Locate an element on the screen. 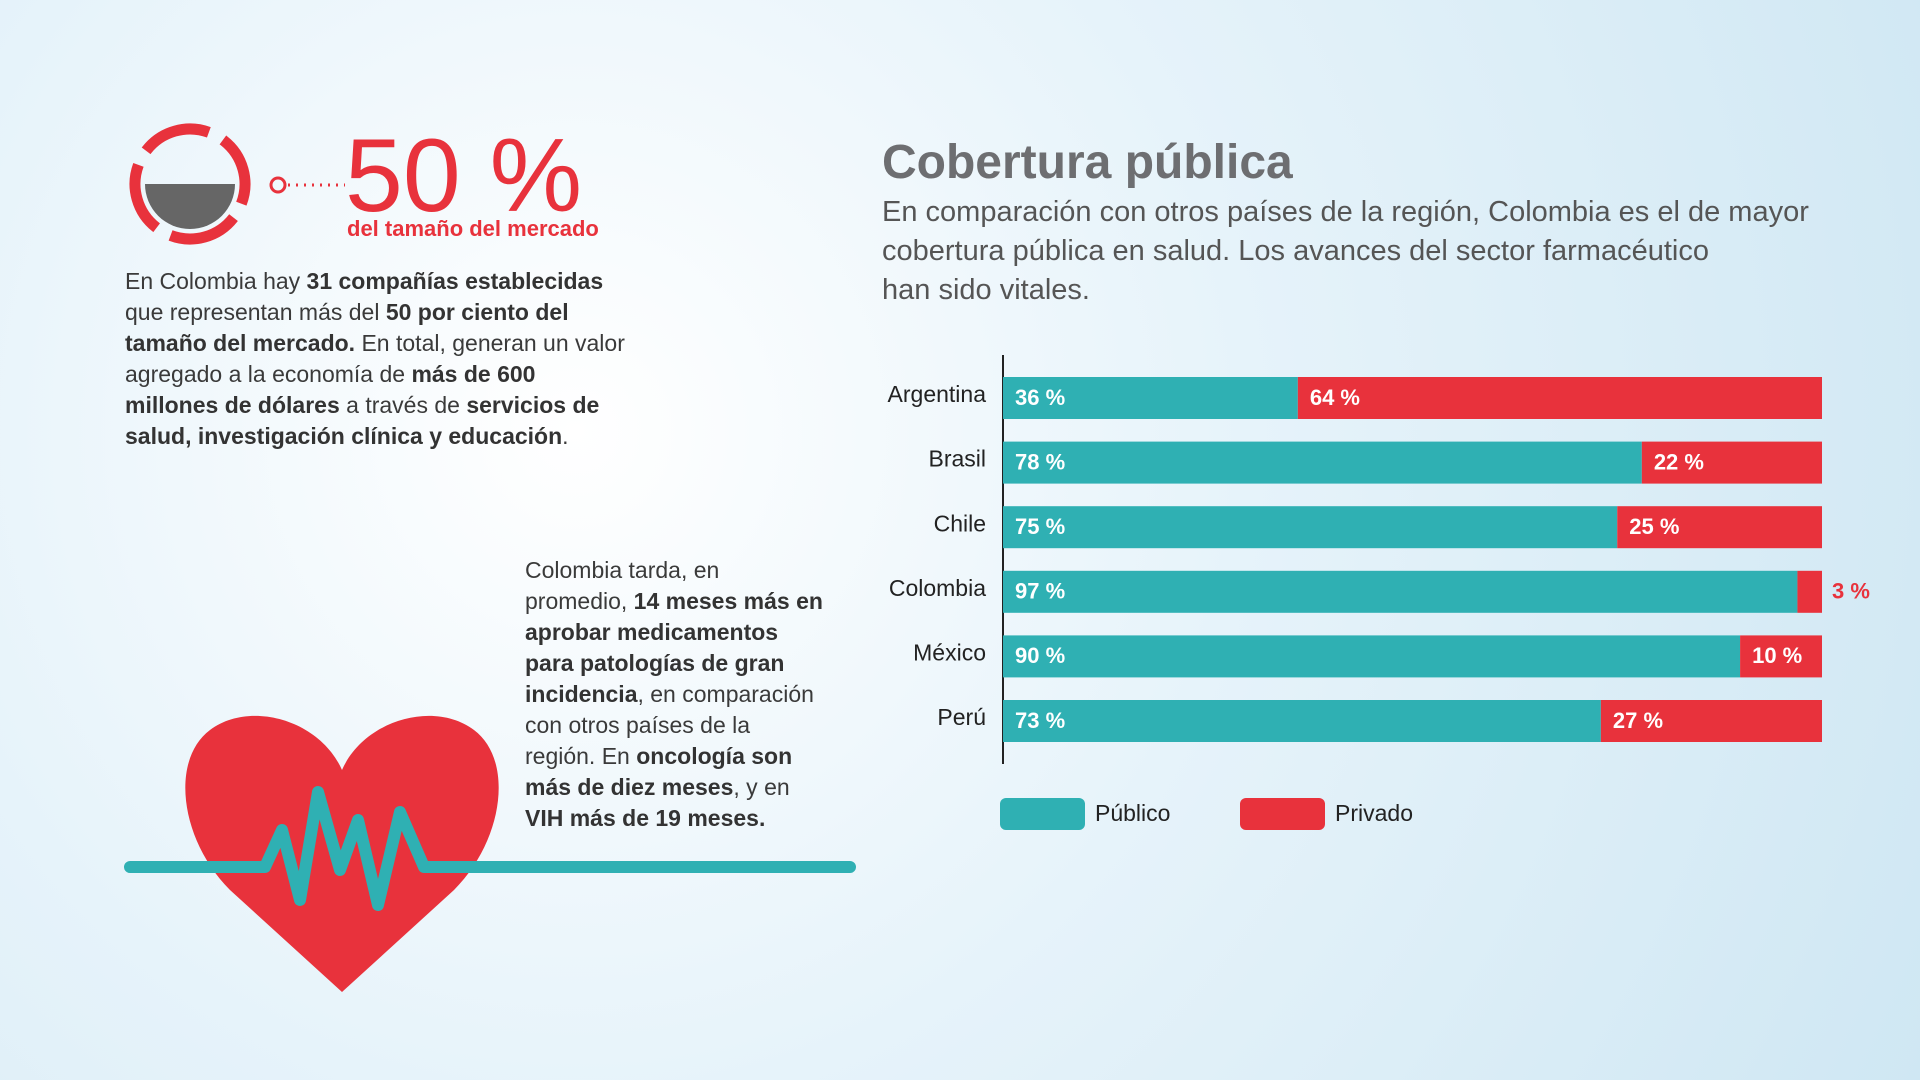  text-run: 31 compañías establecidas is located at coordinates (455, 281).